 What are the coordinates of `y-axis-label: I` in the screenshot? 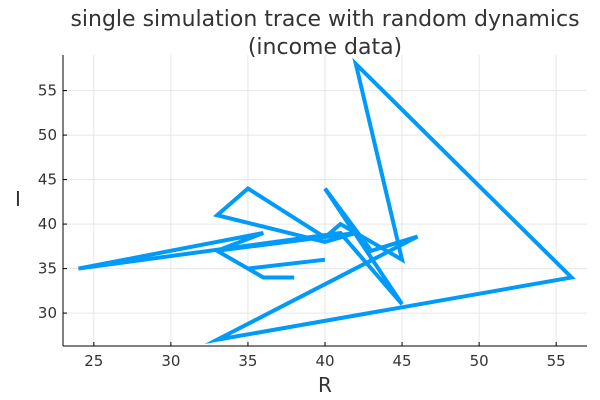 It's located at (18, 199).